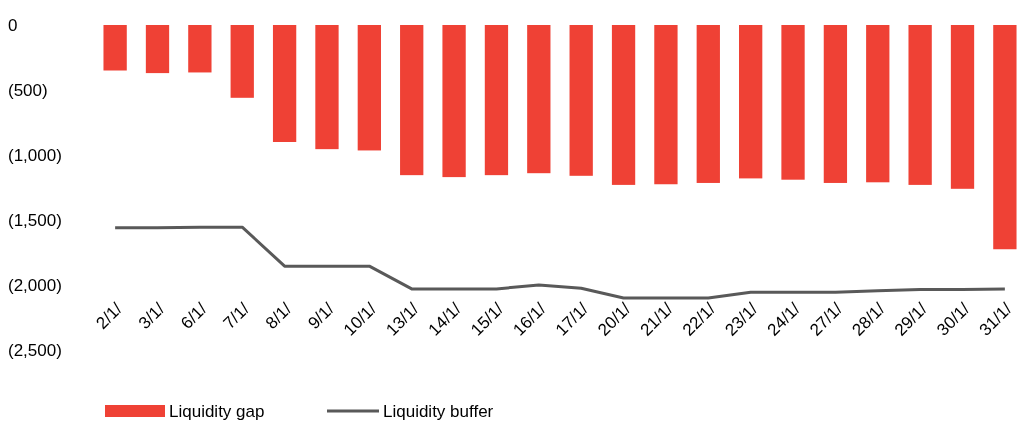 The image size is (1029, 423). What do you see at coordinates (321, 316) in the screenshot?
I see `x-tick-label: 9/1/` at bounding box center [321, 316].